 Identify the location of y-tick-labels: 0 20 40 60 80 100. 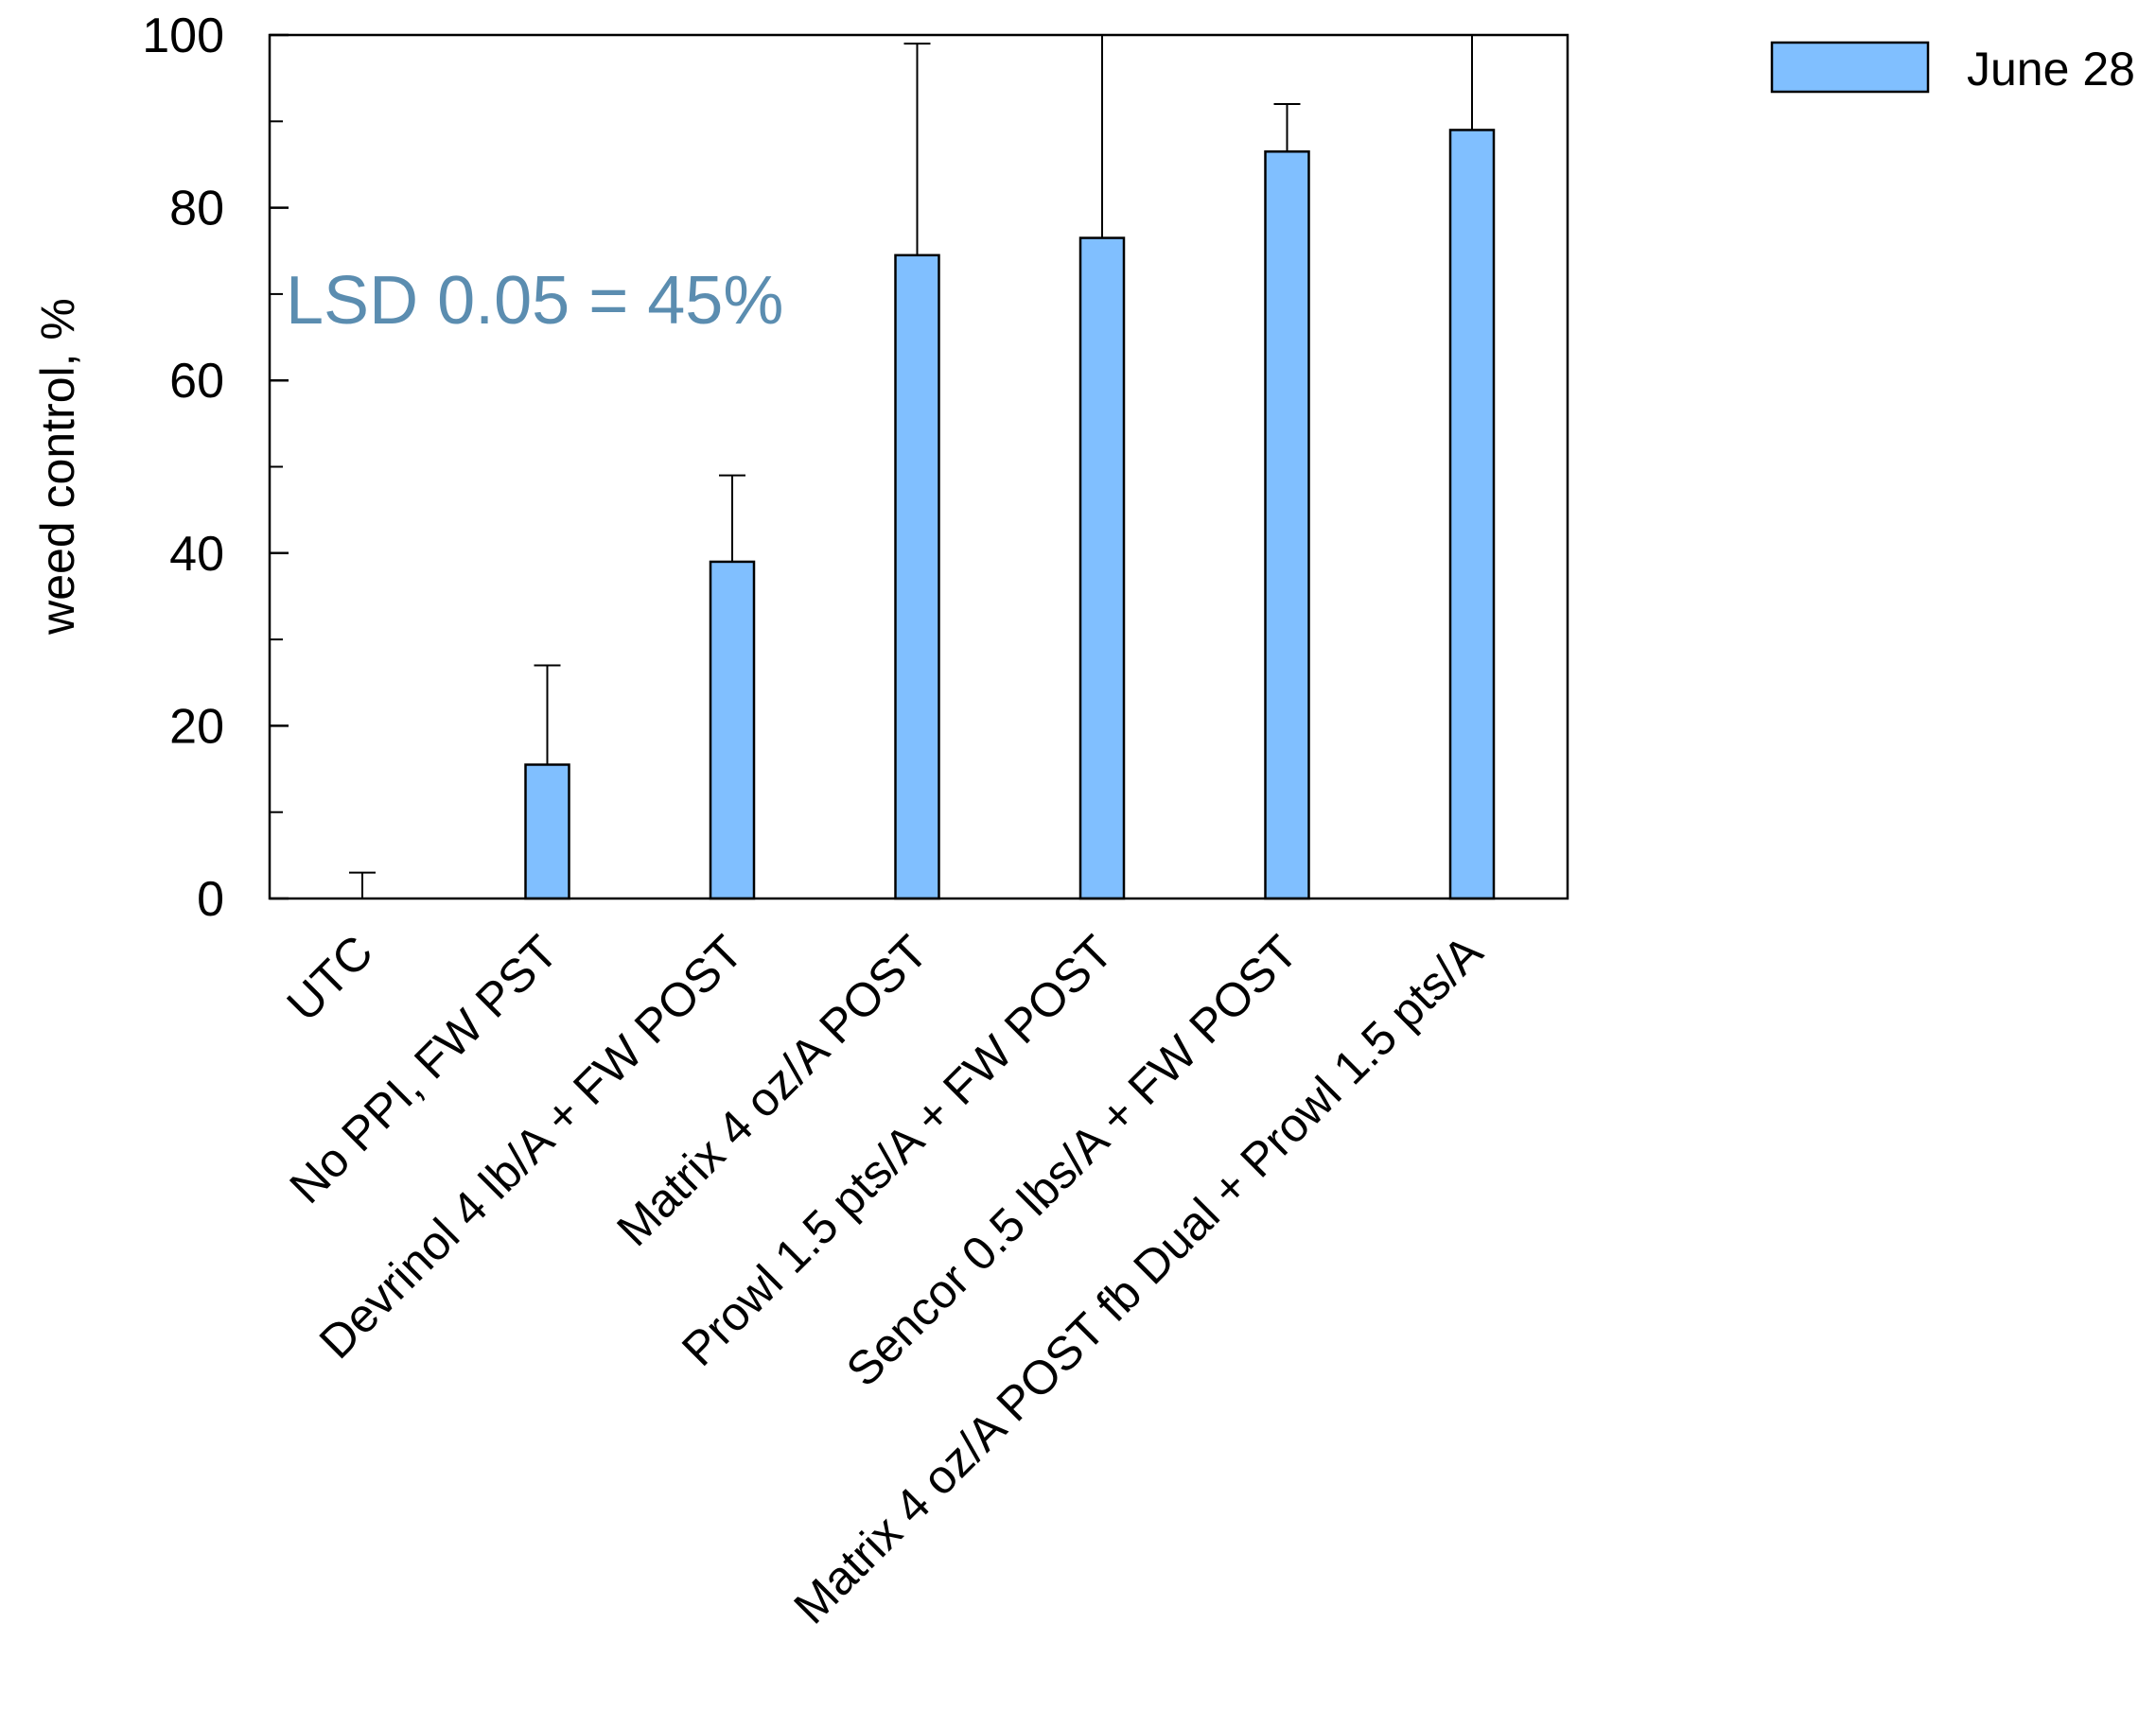
(183, 468).